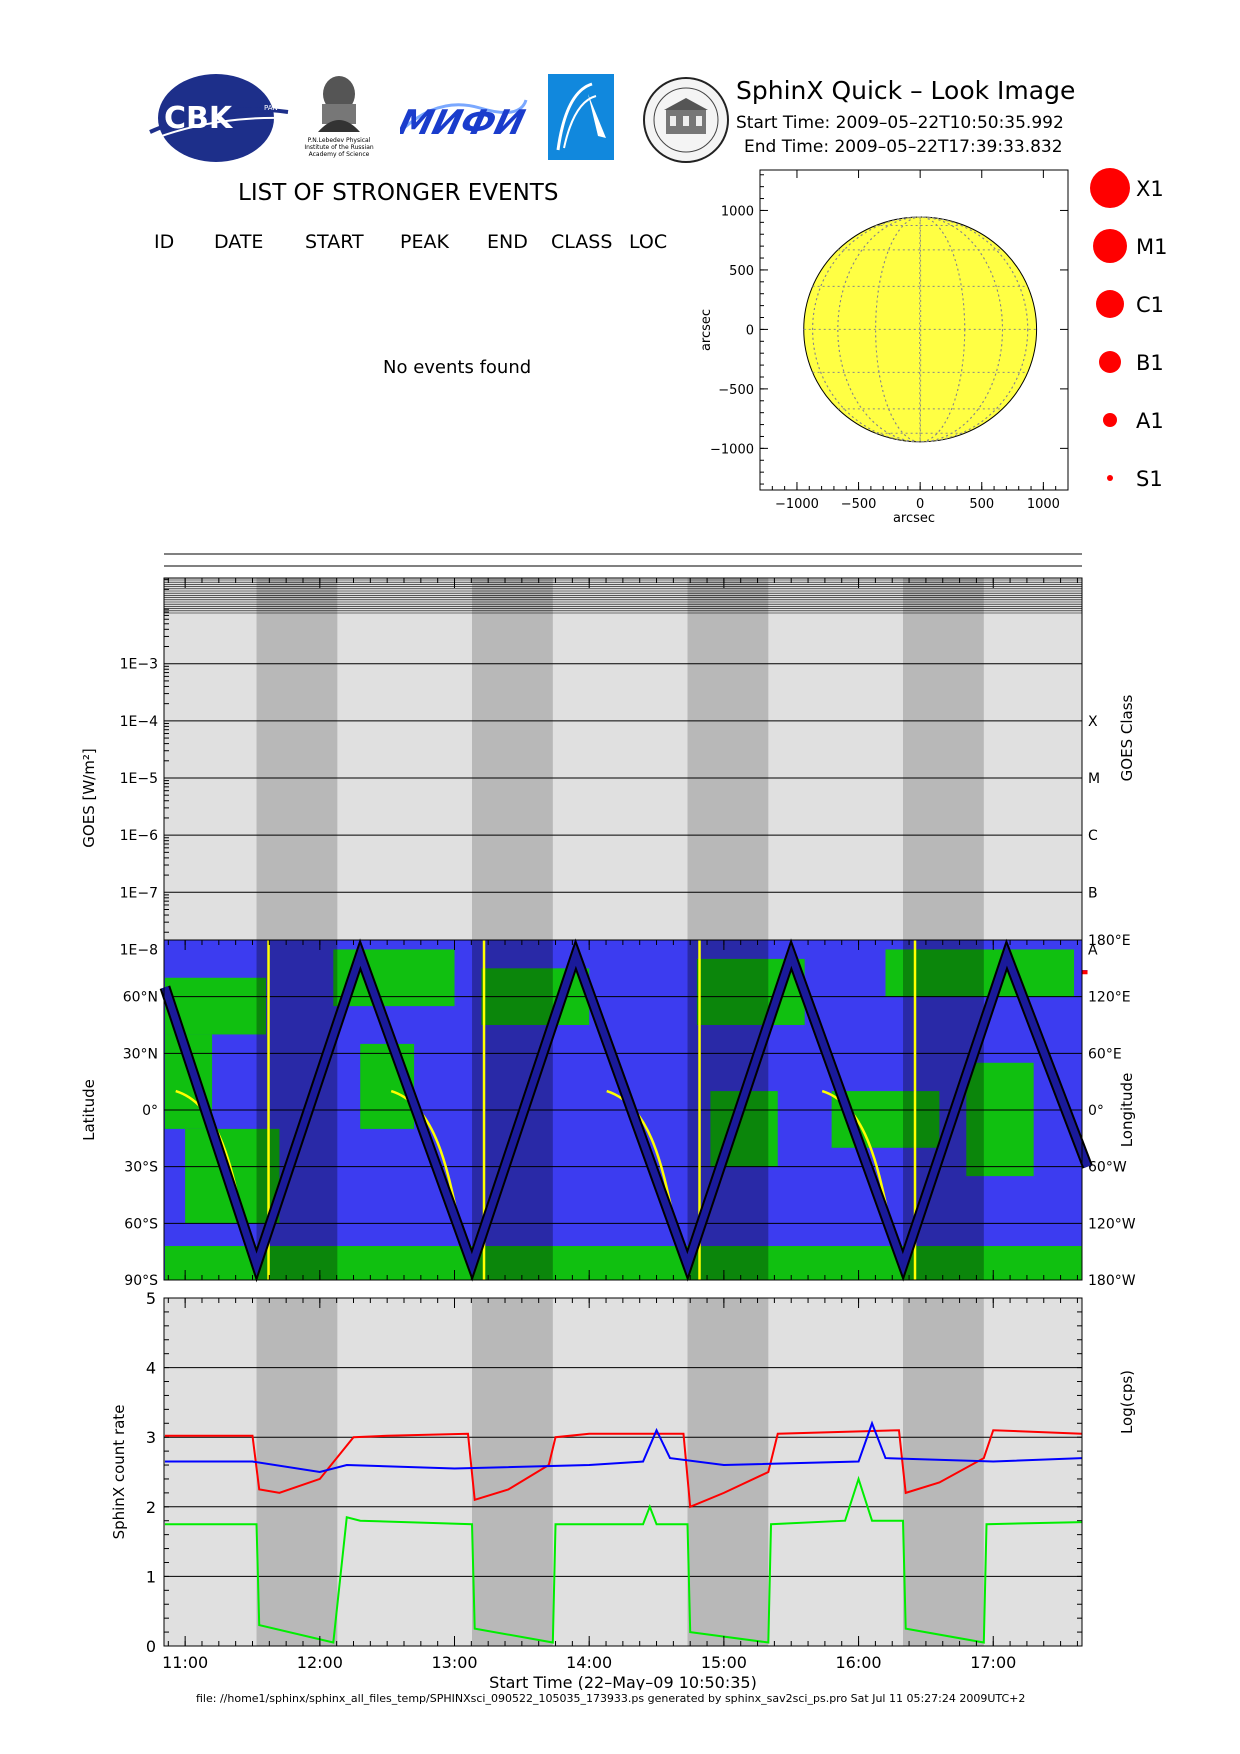  Describe the element at coordinates (1043, 504) in the screenshot. I see `disk-x-tick-label: 1000` at that location.